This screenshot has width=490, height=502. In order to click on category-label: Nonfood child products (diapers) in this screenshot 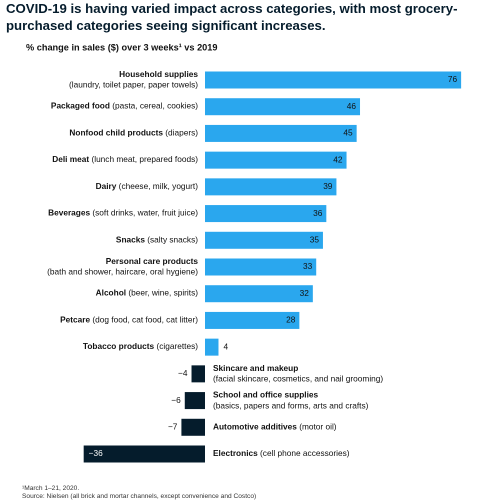, I will do `click(133, 133)`.